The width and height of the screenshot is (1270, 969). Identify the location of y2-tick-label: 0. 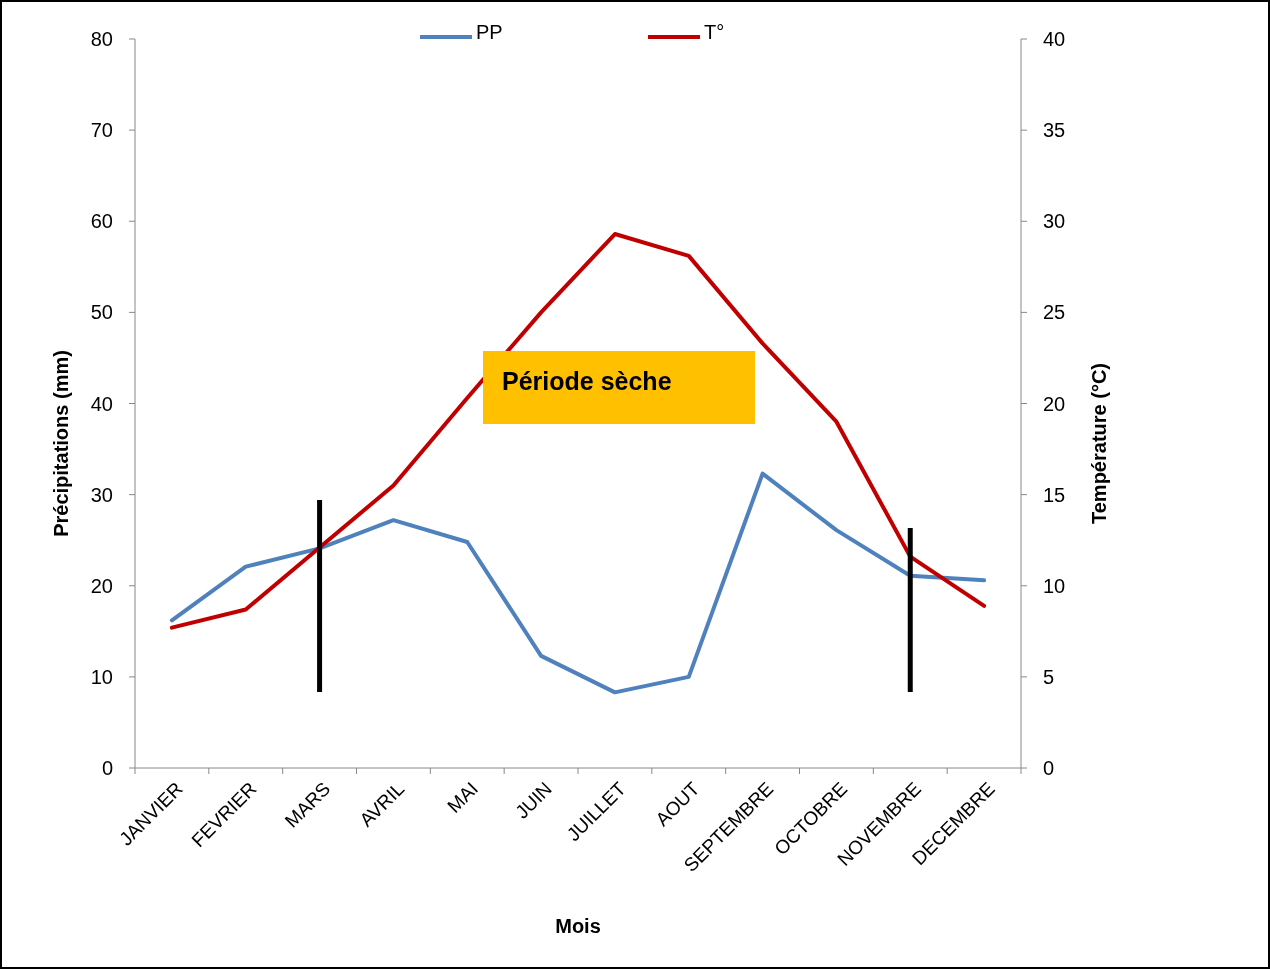
(1049, 768).